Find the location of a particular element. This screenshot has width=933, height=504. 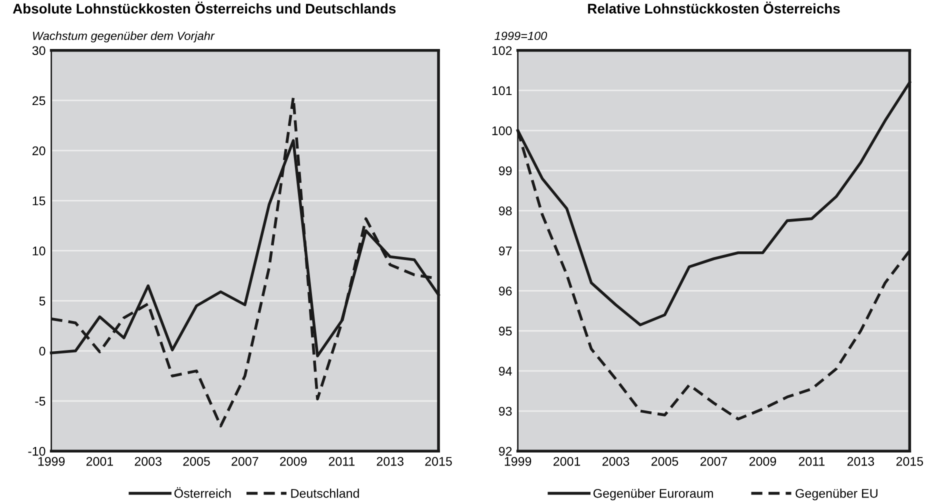

y-tick-label: 93 is located at coordinates (505, 411).